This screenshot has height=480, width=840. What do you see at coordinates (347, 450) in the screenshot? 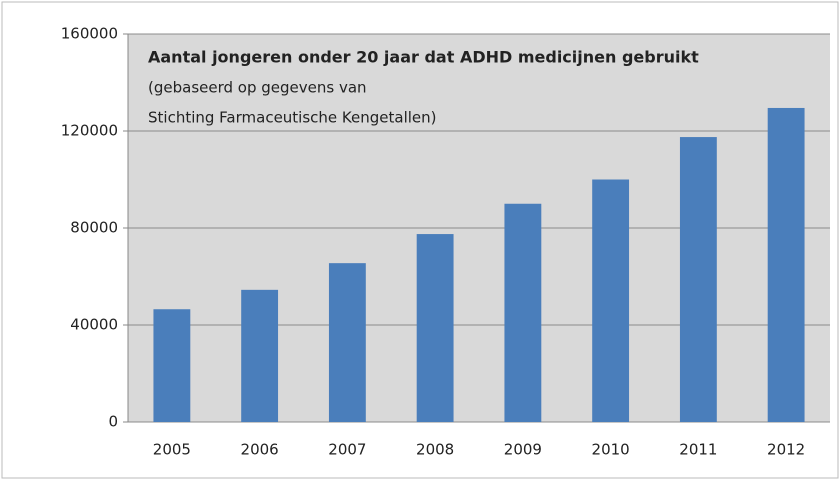
I see `x-tick-label: 2007` at bounding box center [347, 450].